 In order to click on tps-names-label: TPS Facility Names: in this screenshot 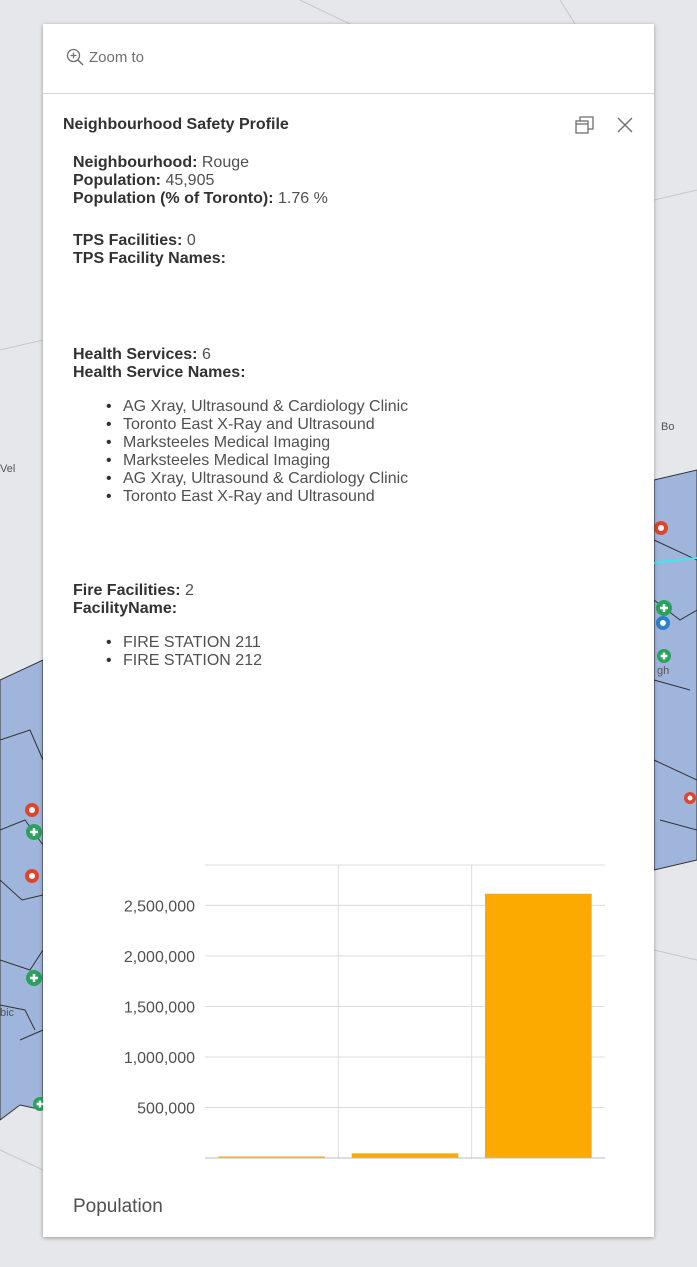, I will do `click(149, 258)`.